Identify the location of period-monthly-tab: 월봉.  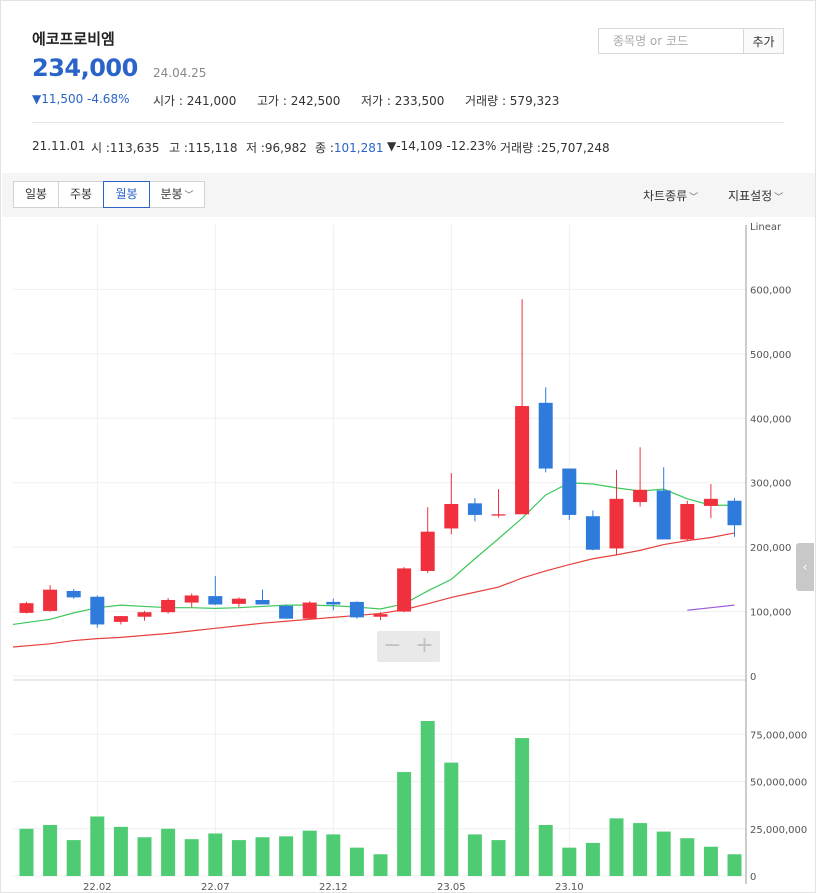
(126, 194).